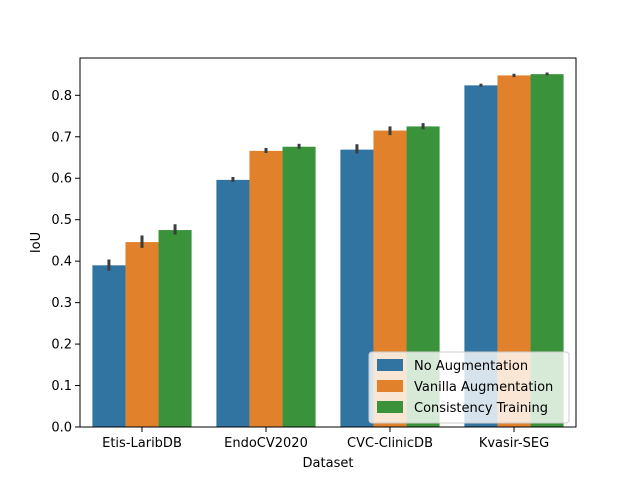 This screenshot has width=640, height=480. I want to click on y-tick-label: 0.8, so click(61, 96).